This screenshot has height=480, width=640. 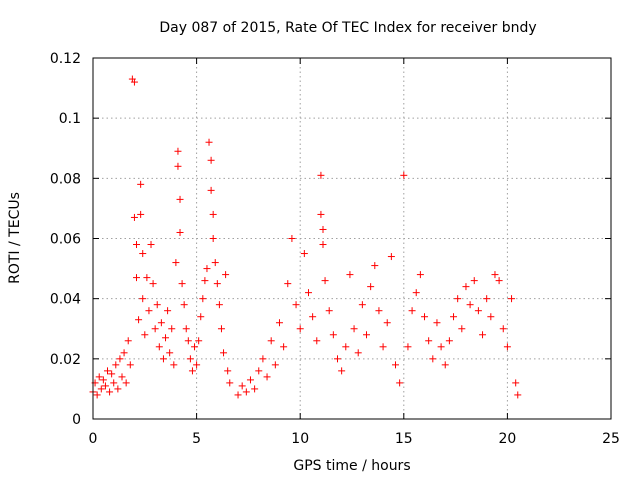 I want to click on y-tick-label: 0.12, so click(x=65, y=59).